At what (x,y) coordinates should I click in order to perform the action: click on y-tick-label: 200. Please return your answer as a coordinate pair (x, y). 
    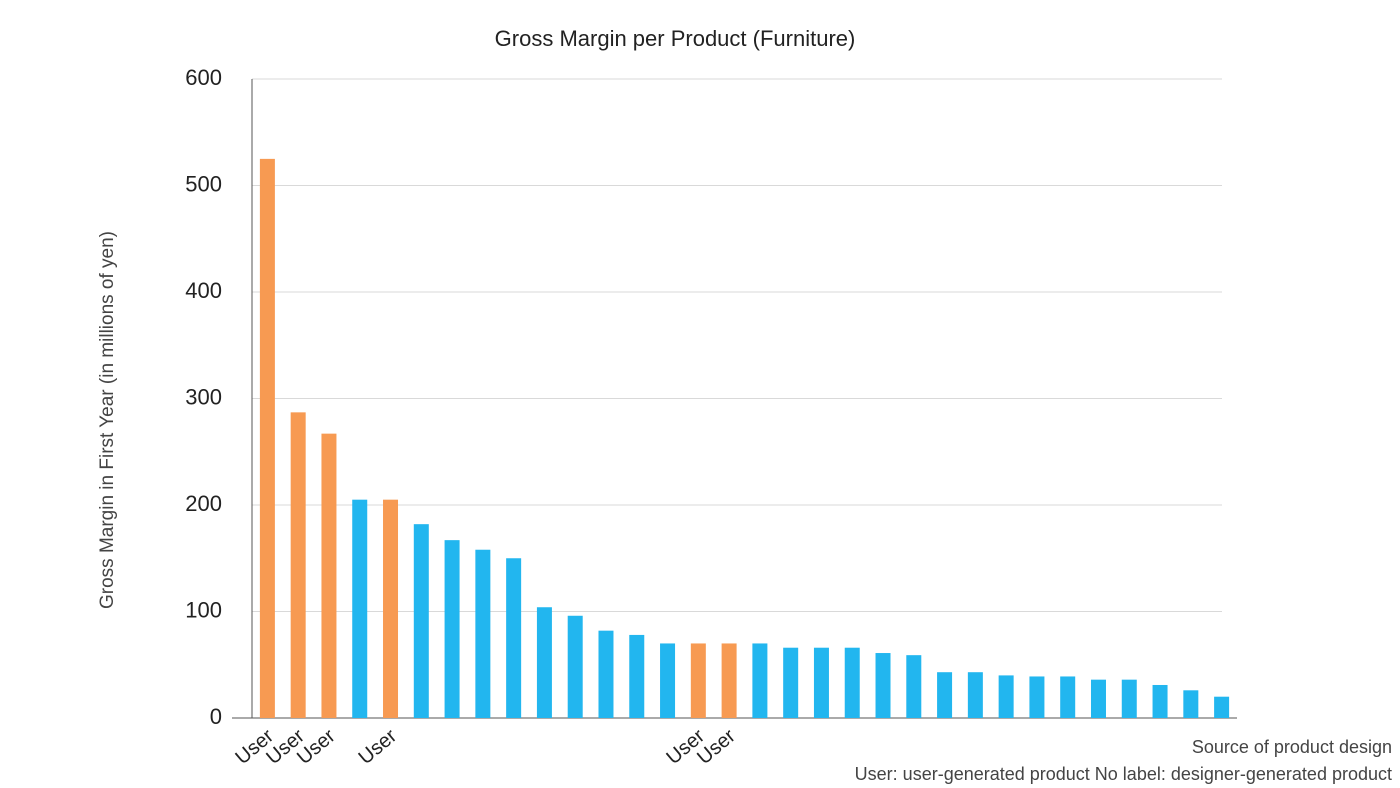
    Looking at the image, I should click on (203, 503).